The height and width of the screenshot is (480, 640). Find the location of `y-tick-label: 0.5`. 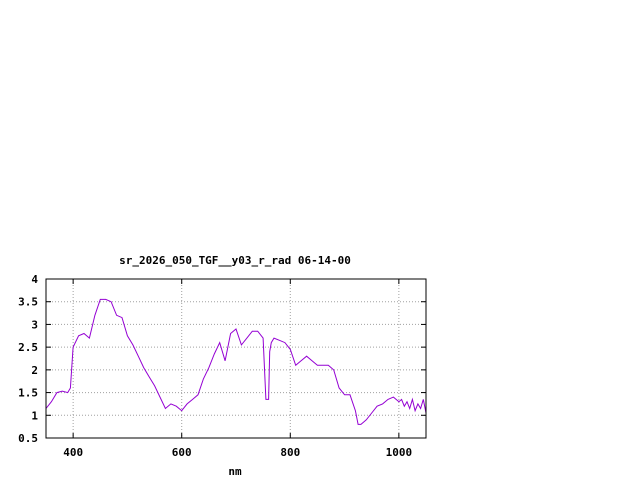

y-tick-label: 0.5 is located at coordinates (28, 438).